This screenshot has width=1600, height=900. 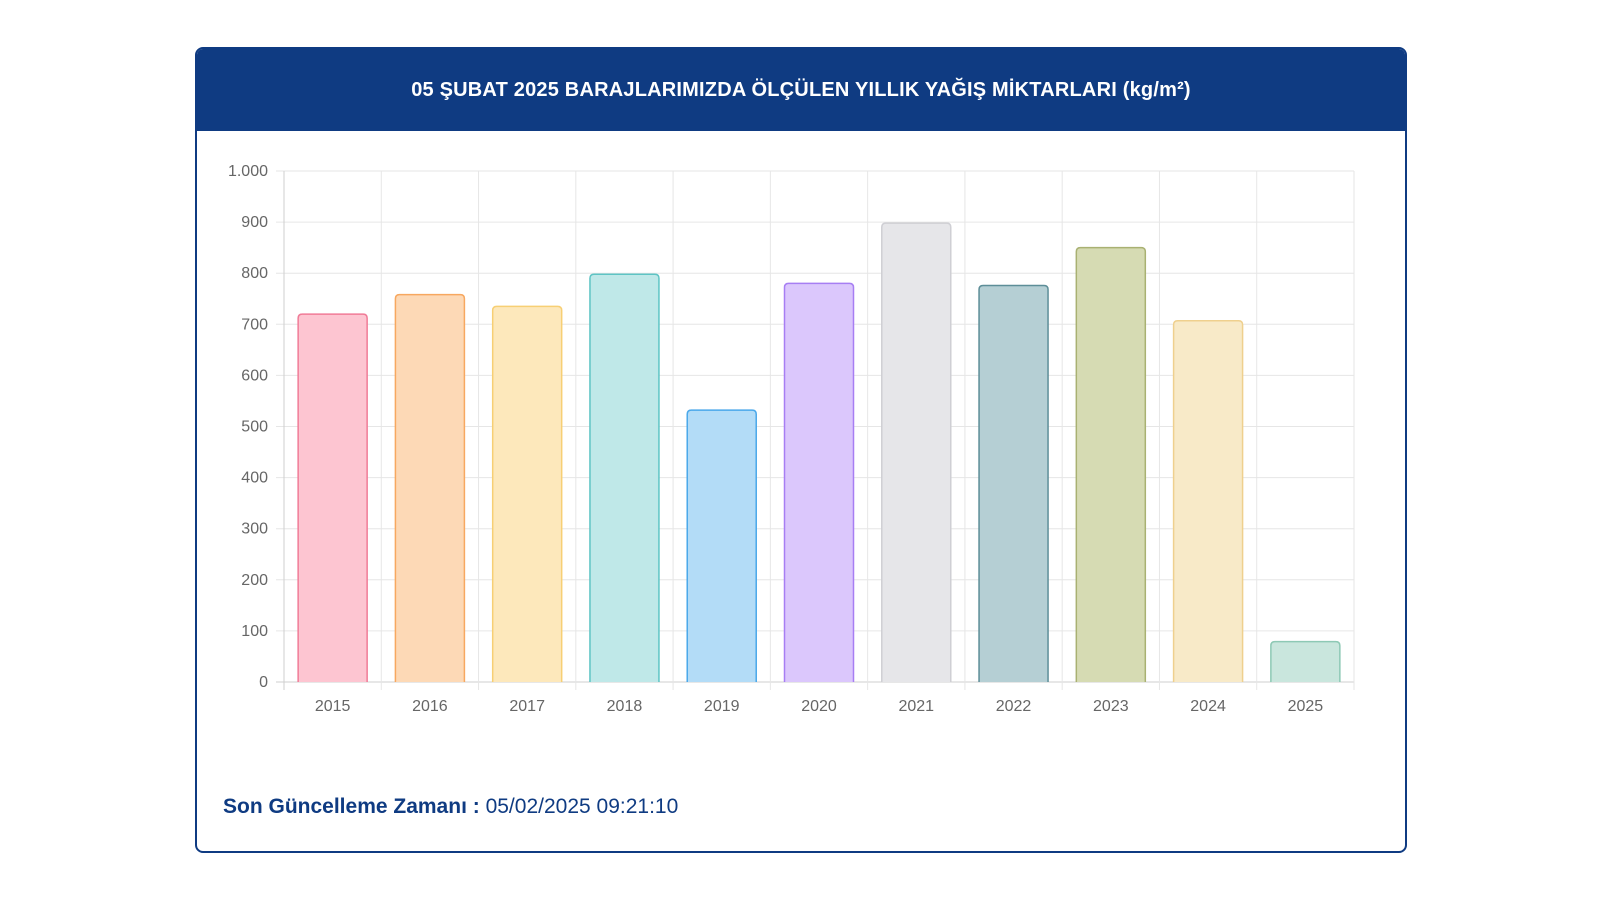 What do you see at coordinates (351, 806) in the screenshot?
I see `last-update-label: Son Güncelleme Zamanı :` at bounding box center [351, 806].